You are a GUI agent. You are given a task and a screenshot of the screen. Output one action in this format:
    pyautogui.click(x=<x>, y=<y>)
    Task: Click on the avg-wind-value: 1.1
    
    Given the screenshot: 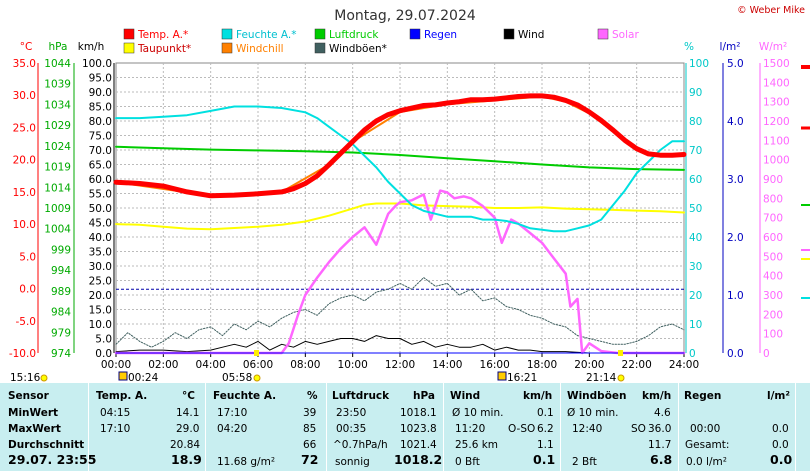 What is the action you would take?
    pyautogui.click(x=545, y=445)
    